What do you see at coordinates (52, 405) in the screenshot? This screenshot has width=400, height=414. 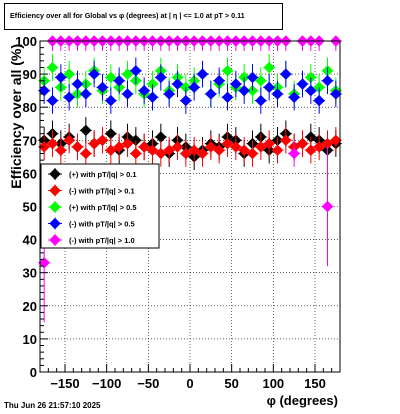 I see `timestamp: Thu Jun 26 21:57:10 2025` at bounding box center [52, 405].